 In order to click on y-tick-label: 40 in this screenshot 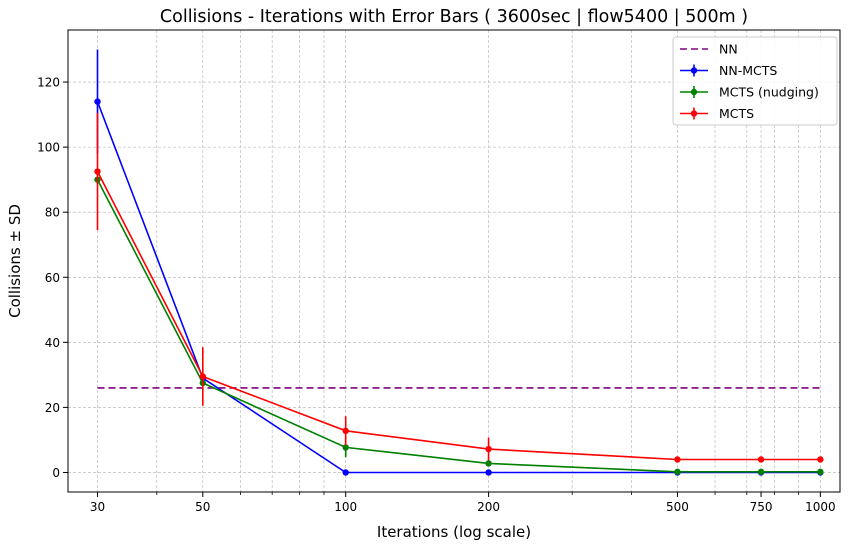, I will do `click(52, 343)`.